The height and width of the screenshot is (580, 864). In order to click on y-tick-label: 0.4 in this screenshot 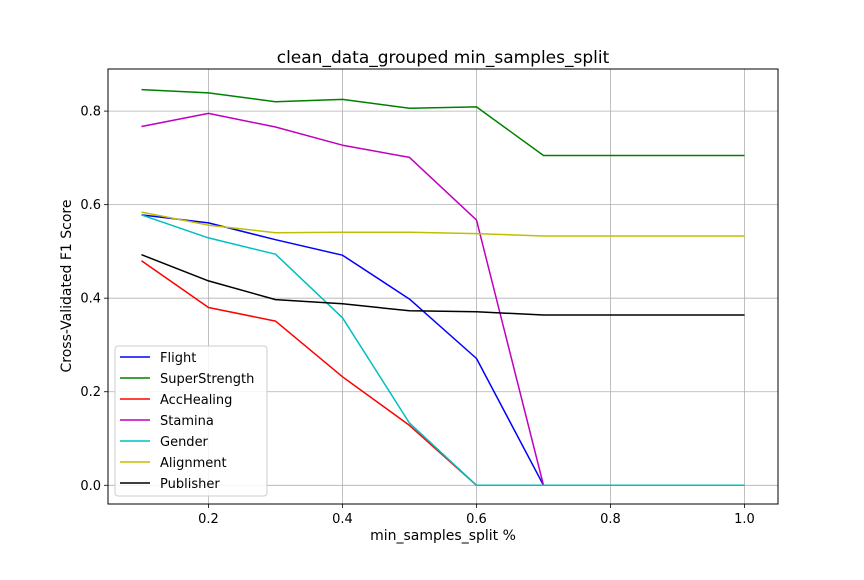, I will do `click(90, 299)`.